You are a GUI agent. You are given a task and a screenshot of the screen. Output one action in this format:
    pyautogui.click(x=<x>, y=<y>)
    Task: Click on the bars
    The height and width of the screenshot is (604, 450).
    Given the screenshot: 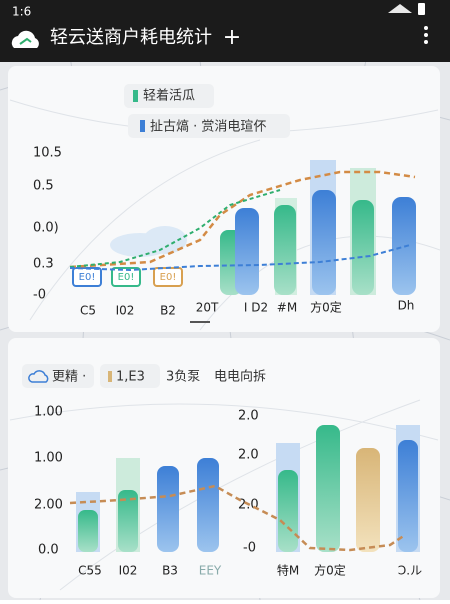 What is the action you would take?
    pyautogui.click(x=318, y=227)
    